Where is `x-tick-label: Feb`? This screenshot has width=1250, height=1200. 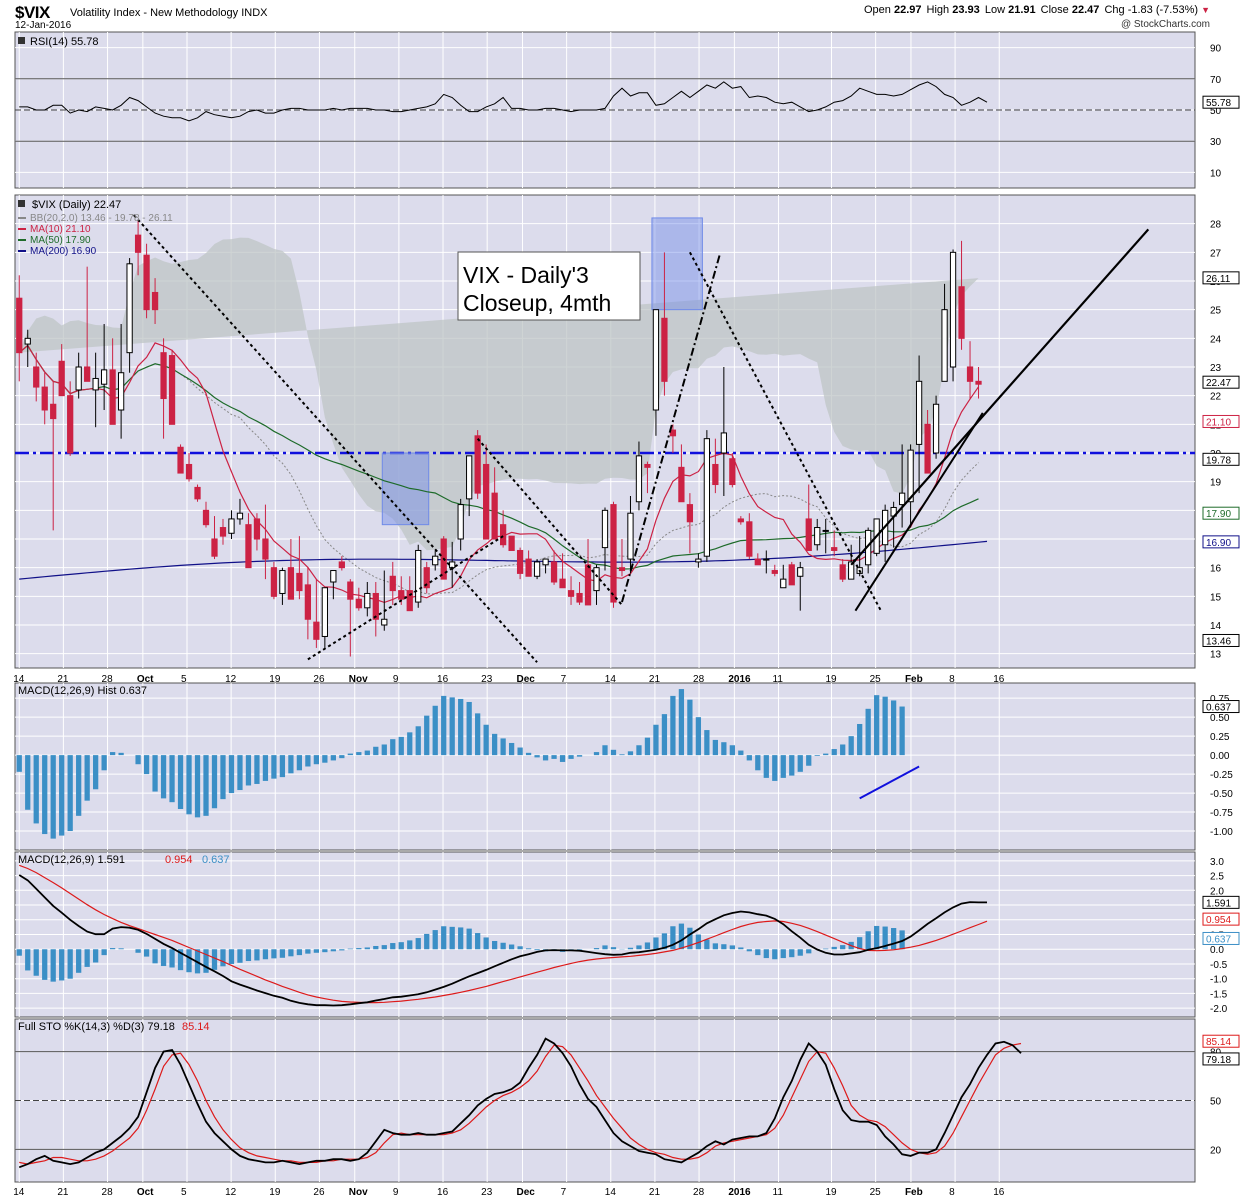
x-tick-label: Feb is located at coordinates (914, 679).